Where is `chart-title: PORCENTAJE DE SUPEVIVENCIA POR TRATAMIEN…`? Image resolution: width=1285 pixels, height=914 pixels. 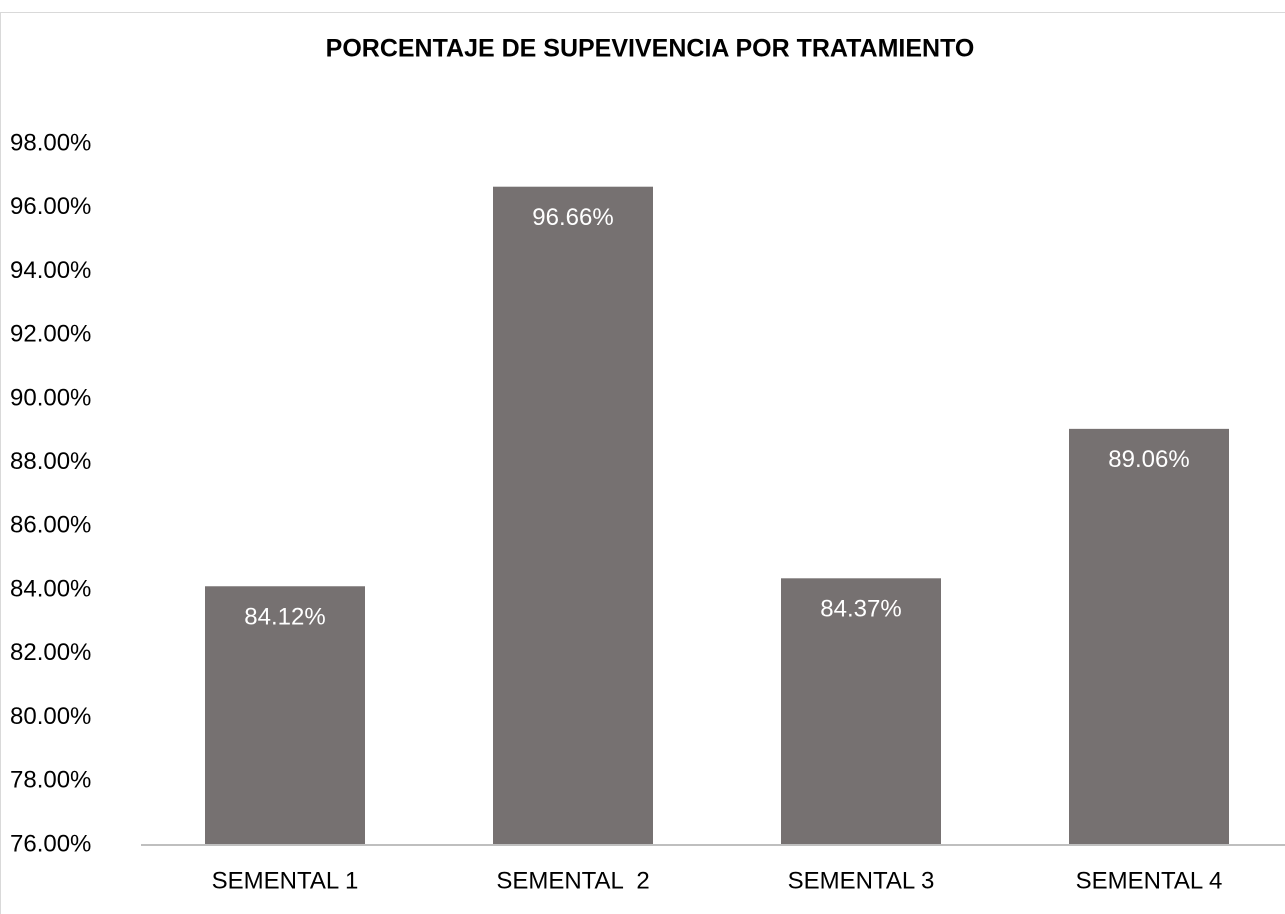 chart-title: PORCENTAJE DE SUPEVIVENCIA POR TRATAMIEN… is located at coordinates (650, 49).